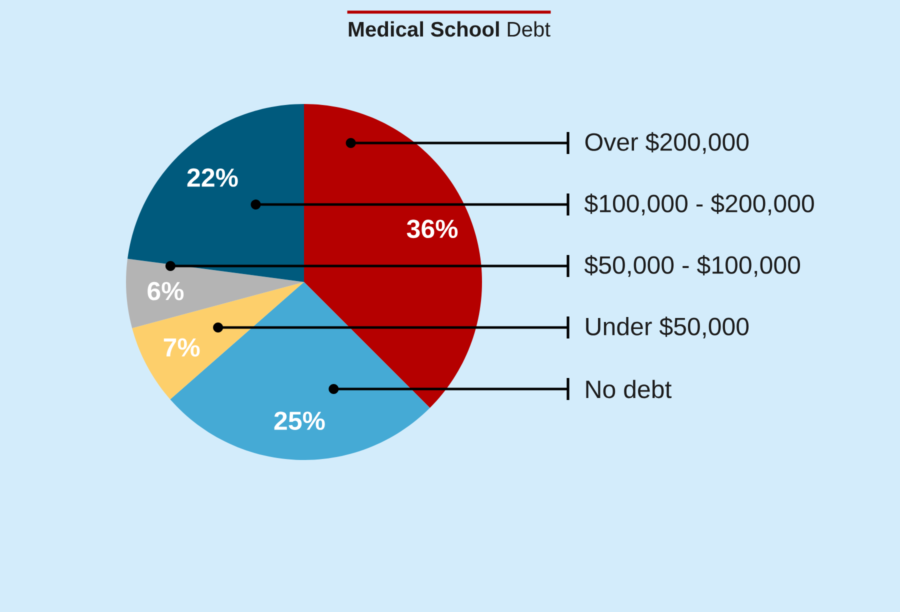 Image resolution: width=900 pixels, height=612 pixels. What do you see at coordinates (629, 389) in the screenshot?
I see `slice-label: No debt` at bounding box center [629, 389].